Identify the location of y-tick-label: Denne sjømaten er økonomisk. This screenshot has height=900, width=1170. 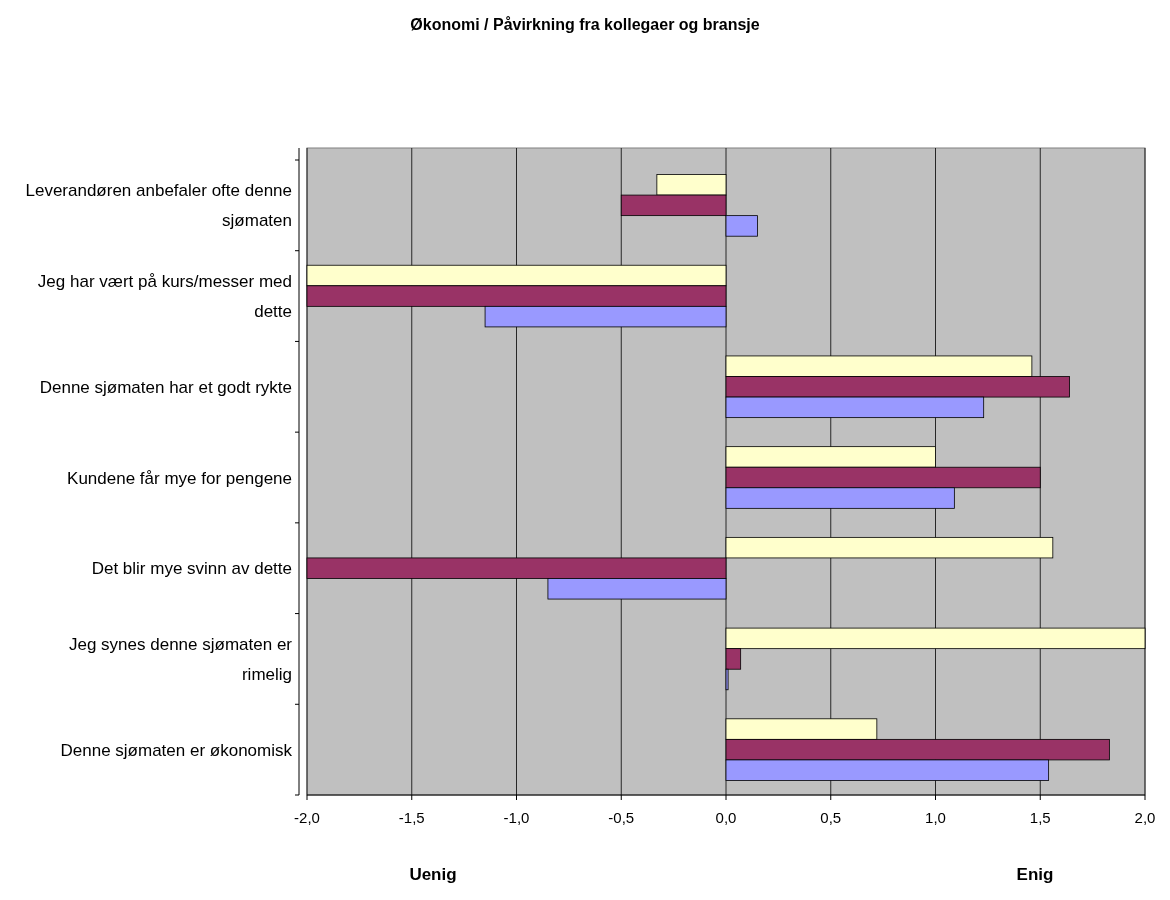
(176, 750).